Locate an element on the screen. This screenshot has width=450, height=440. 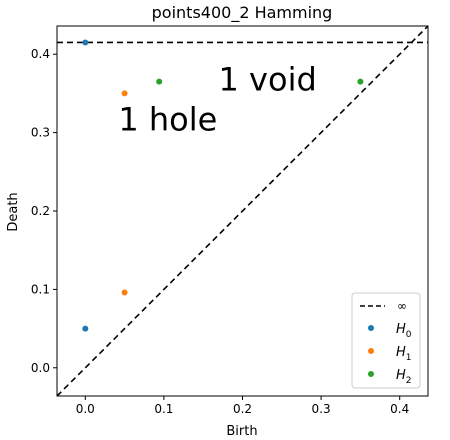
legend: ∞ H0 H1 H2 is located at coordinates (386, 340).